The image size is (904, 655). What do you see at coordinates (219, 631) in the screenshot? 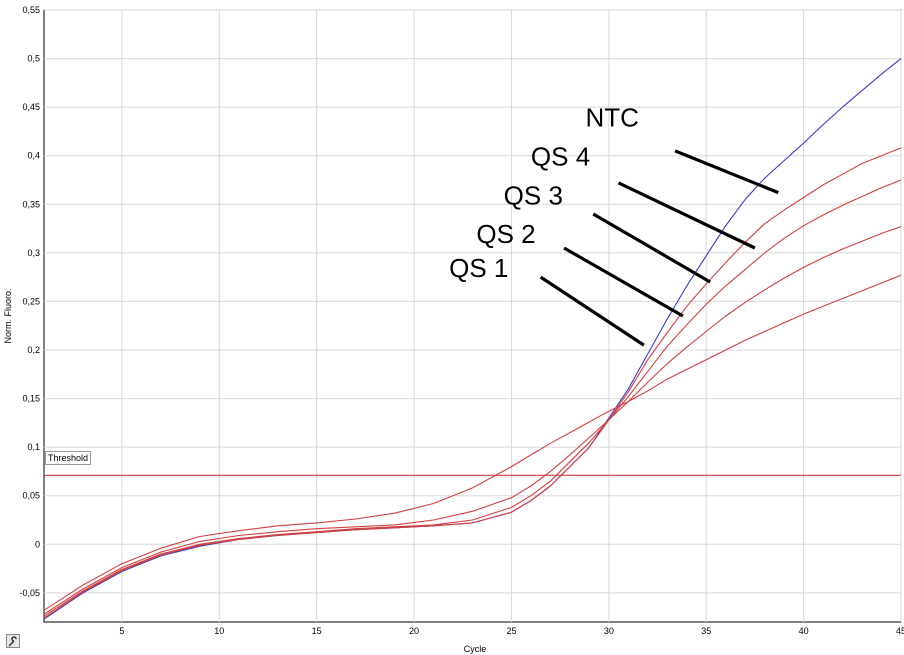
I see `x-tick-label: 10` at bounding box center [219, 631].